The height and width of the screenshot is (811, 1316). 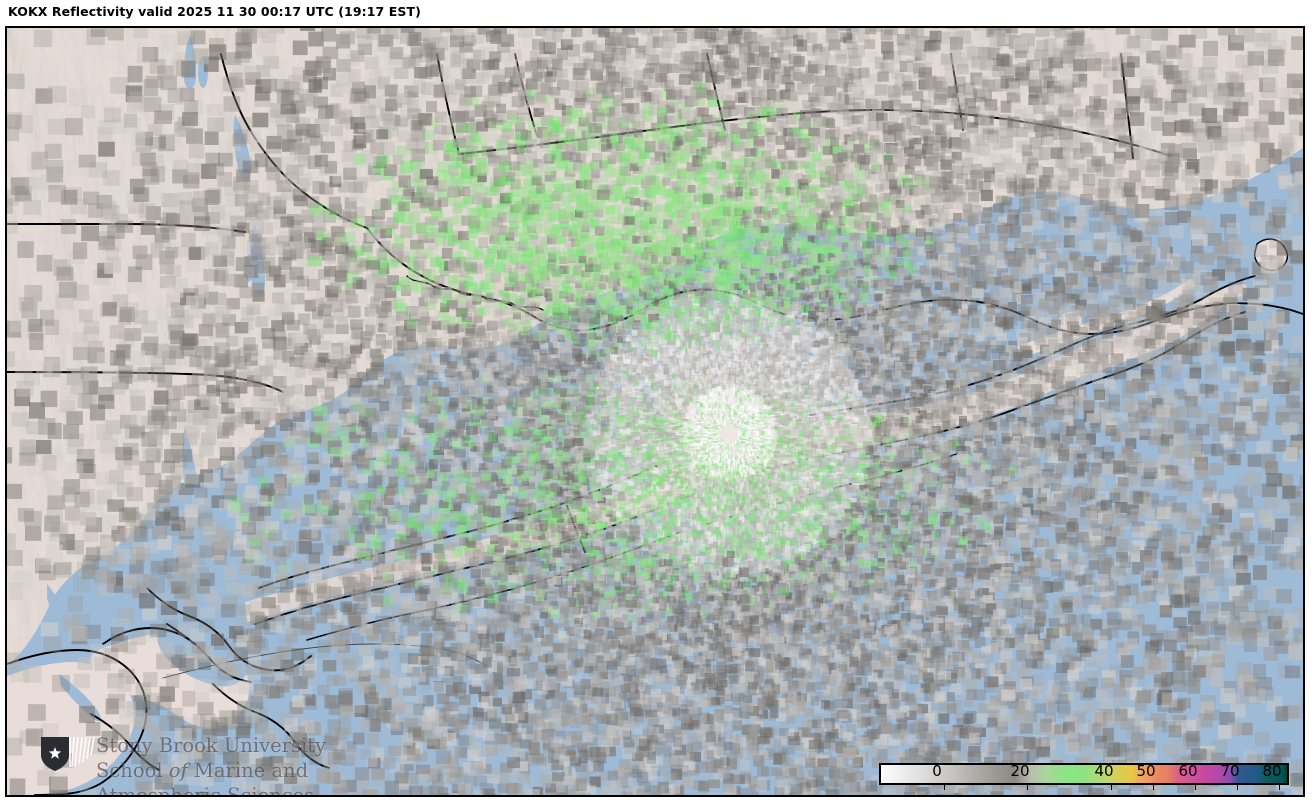 I want to click on colorbar-gradient, so click(x=1084, y=774).